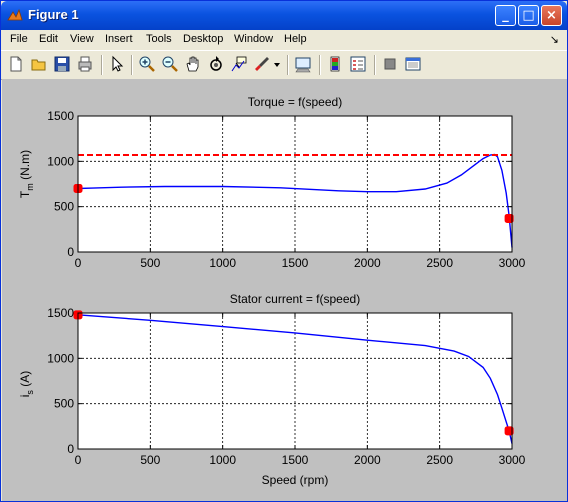  I want to click on menu-window: Window, so click(254, 39).